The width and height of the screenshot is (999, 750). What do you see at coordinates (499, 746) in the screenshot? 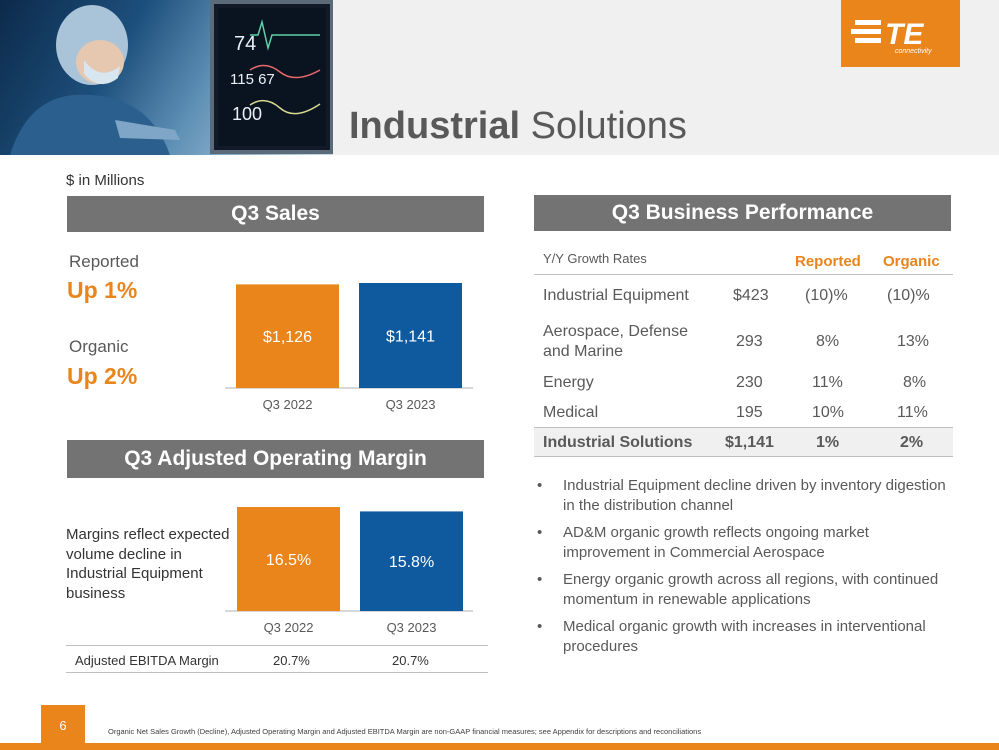
I see `footer-line` at bounding box center [499, 746].